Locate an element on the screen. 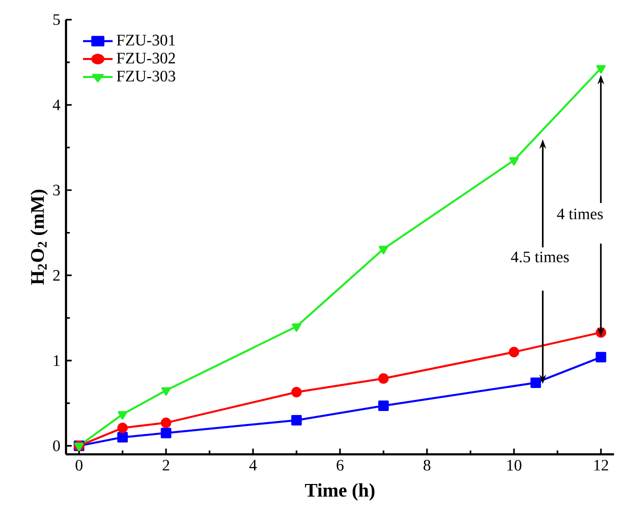 This screenshot has width=617, height=529. y-tick-label: 1 is located at coordinates (57, 360).